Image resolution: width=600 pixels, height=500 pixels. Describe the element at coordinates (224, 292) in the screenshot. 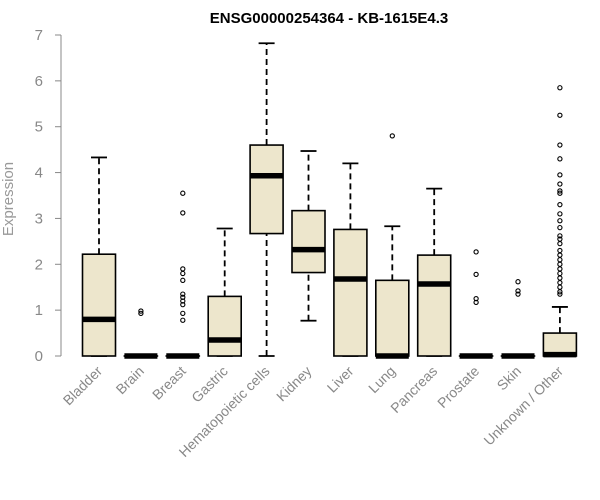

I see `box-gastric` at that location.